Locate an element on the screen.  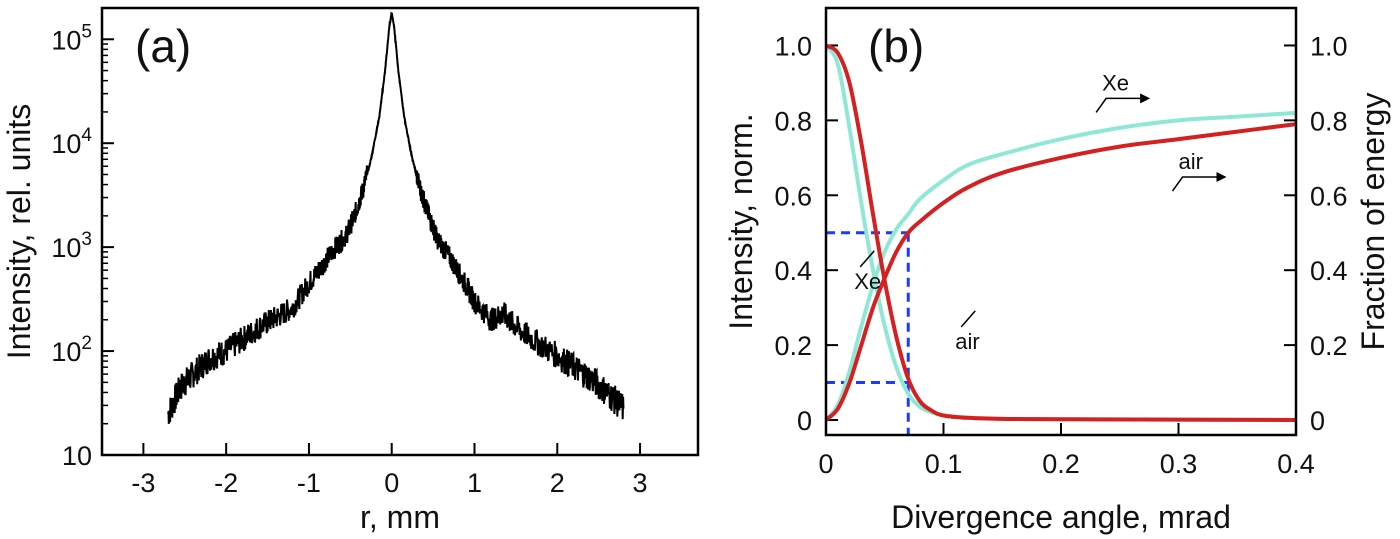
y-tick-label-a: 10³ is located at coordinates (71, 246).